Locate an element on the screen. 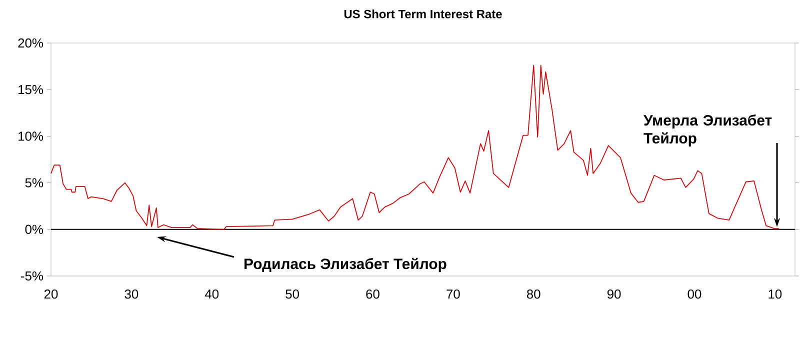 This screenshot has height=343, width=808. x-tick-label: 90 is located at coordinates (614, 294).